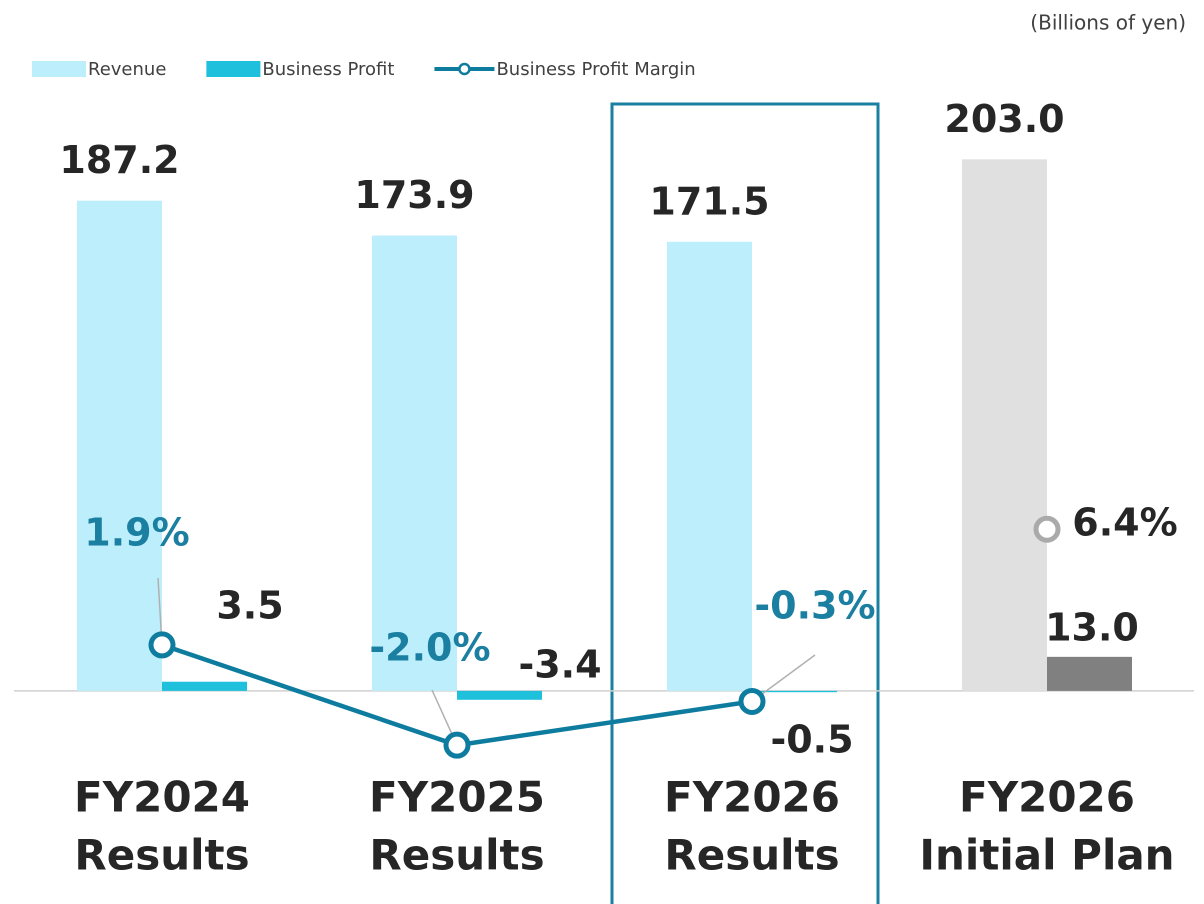 This screenshot has width=1204, height=904. What do you see at coordinates (1046, 855) in the screenshot?
I see `x-tick-label: Initial Plan` at bounding box center [1046, 855].